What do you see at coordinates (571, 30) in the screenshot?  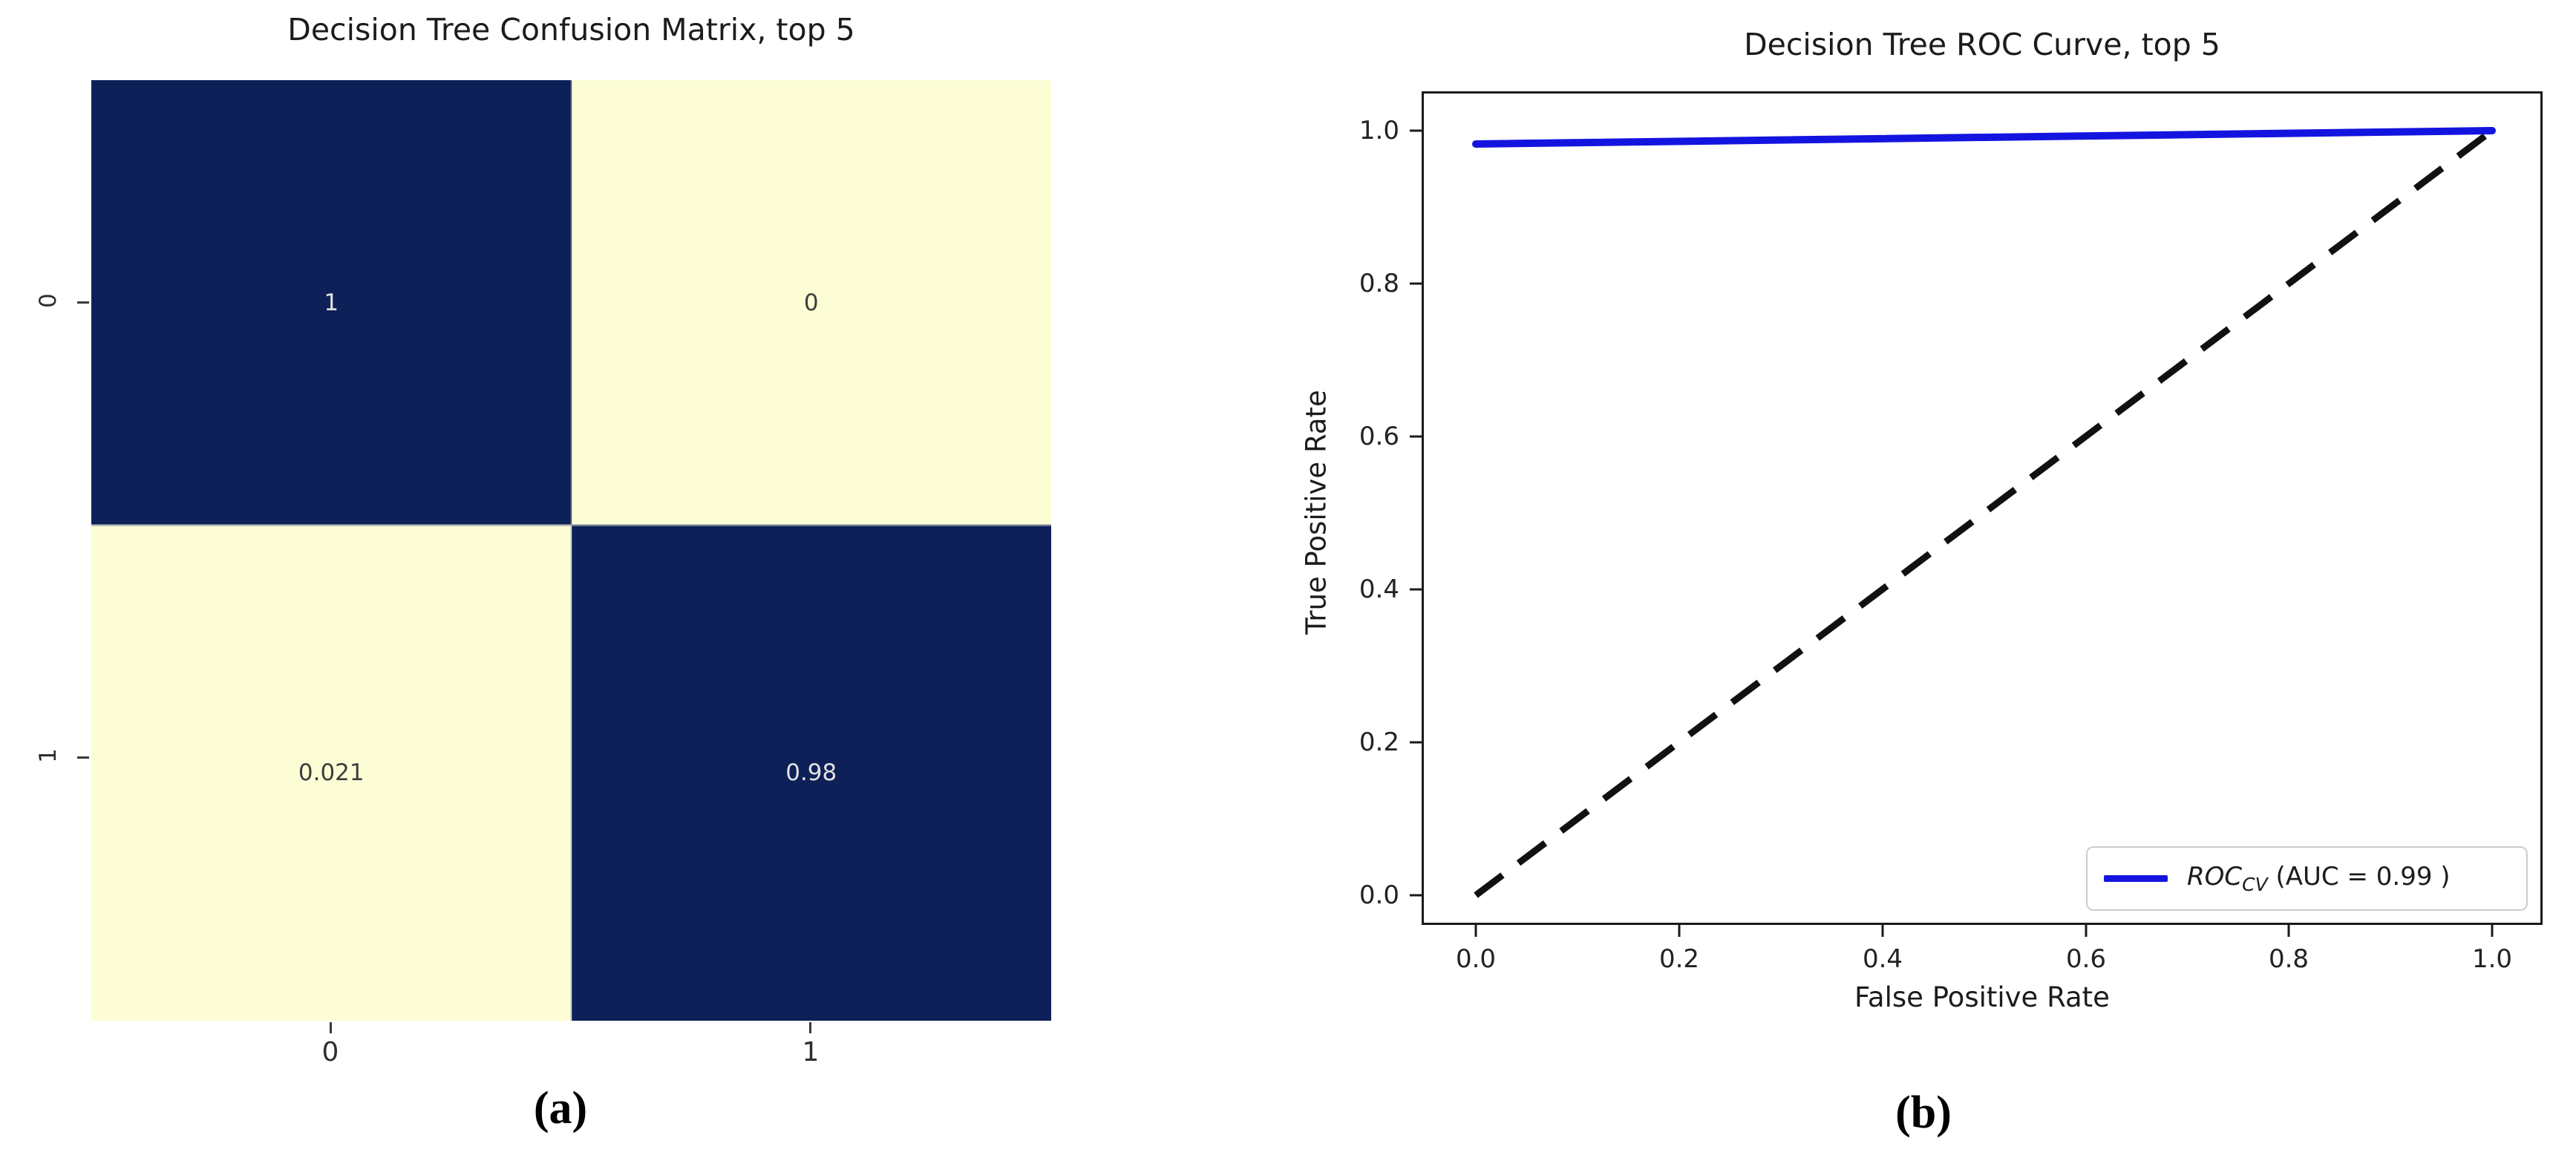 I see `confusion-matrix-title: Decision Tree Confusion Matrix, top 5` at bounding box center [571, 30].